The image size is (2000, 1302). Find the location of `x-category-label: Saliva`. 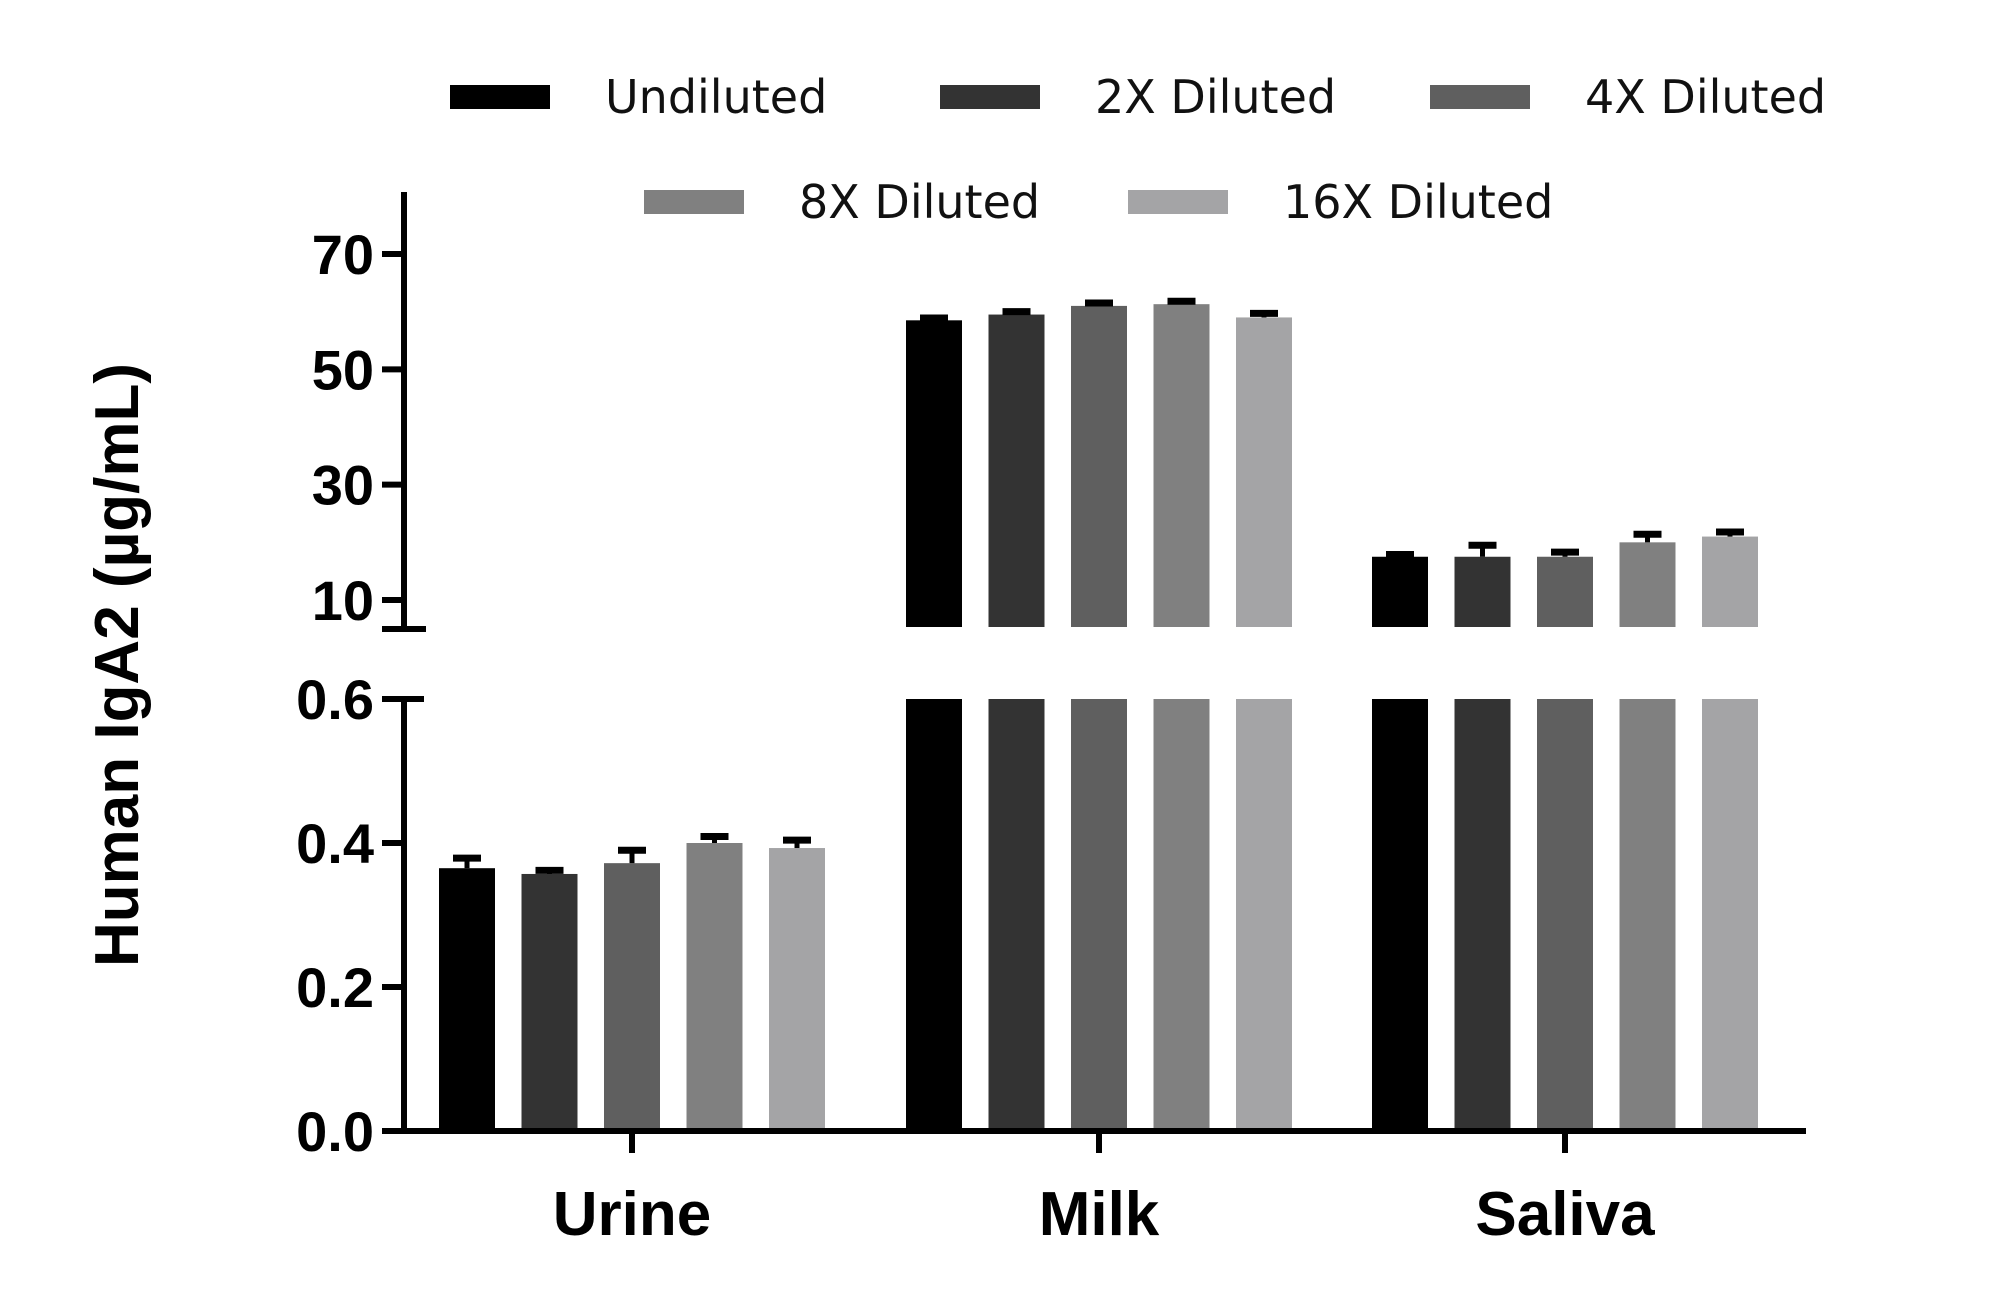

x-category-label: Saliva is located at coordinates (1565, 1214).